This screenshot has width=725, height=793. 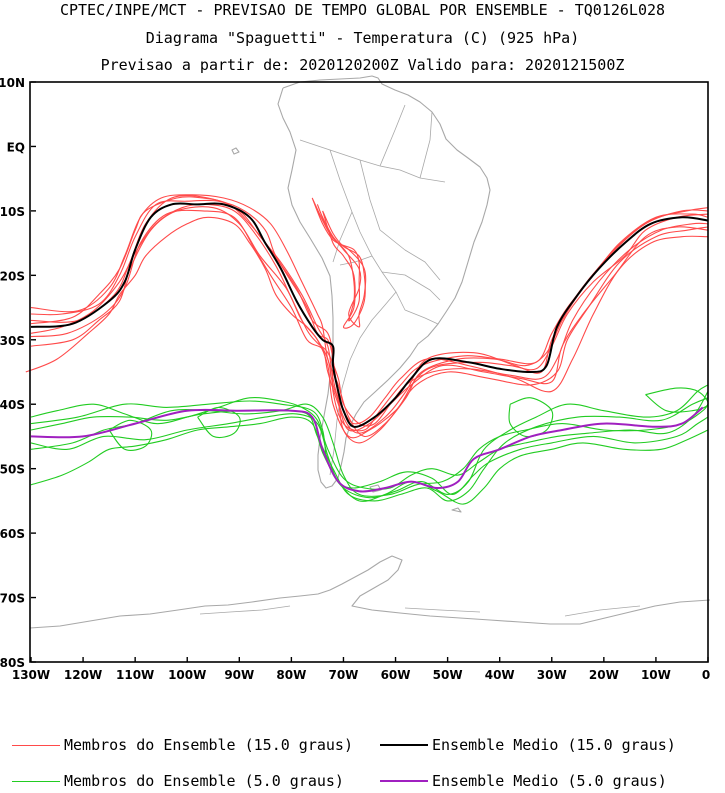 I want to click on lon-tick-label: 60W, so click(x=396, y=675).